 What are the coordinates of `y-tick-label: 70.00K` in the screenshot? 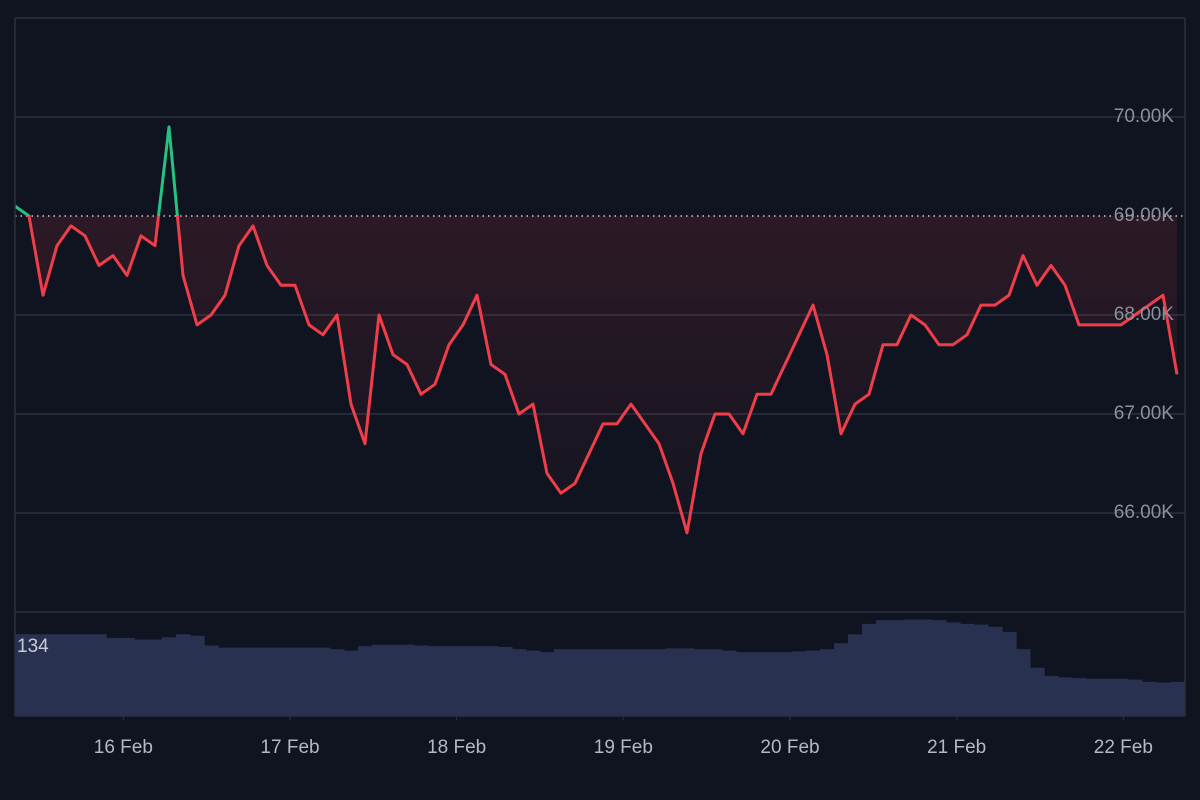 It's located at (1144, 116).